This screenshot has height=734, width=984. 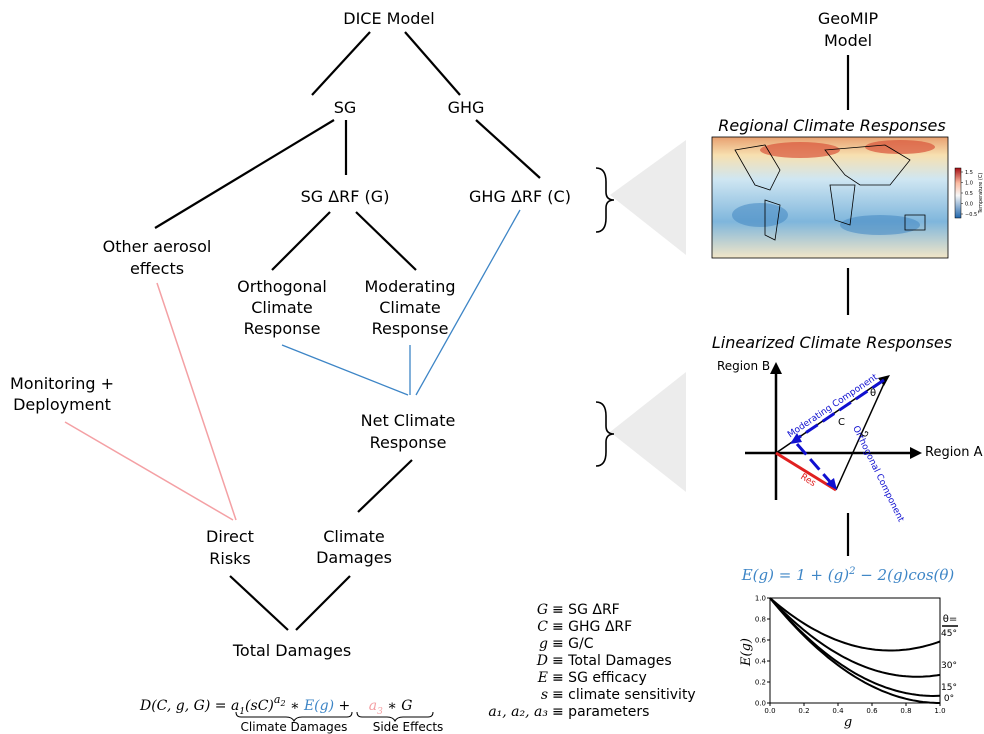 I want to click on curve-label: 15°, so click(x=949, y=688).